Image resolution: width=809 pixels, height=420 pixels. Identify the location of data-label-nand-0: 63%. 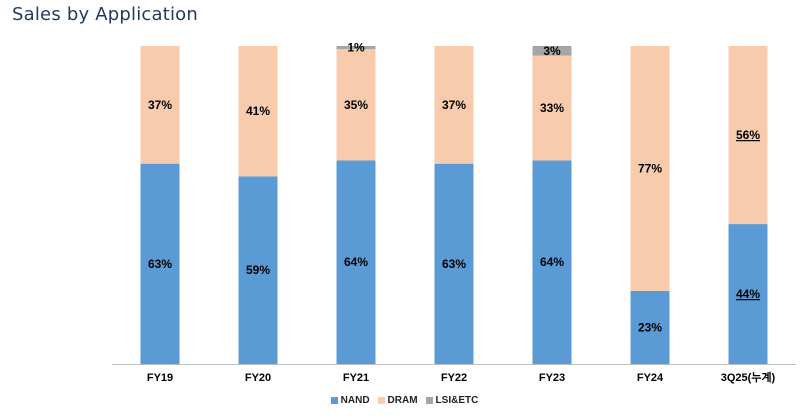
(160, 264).